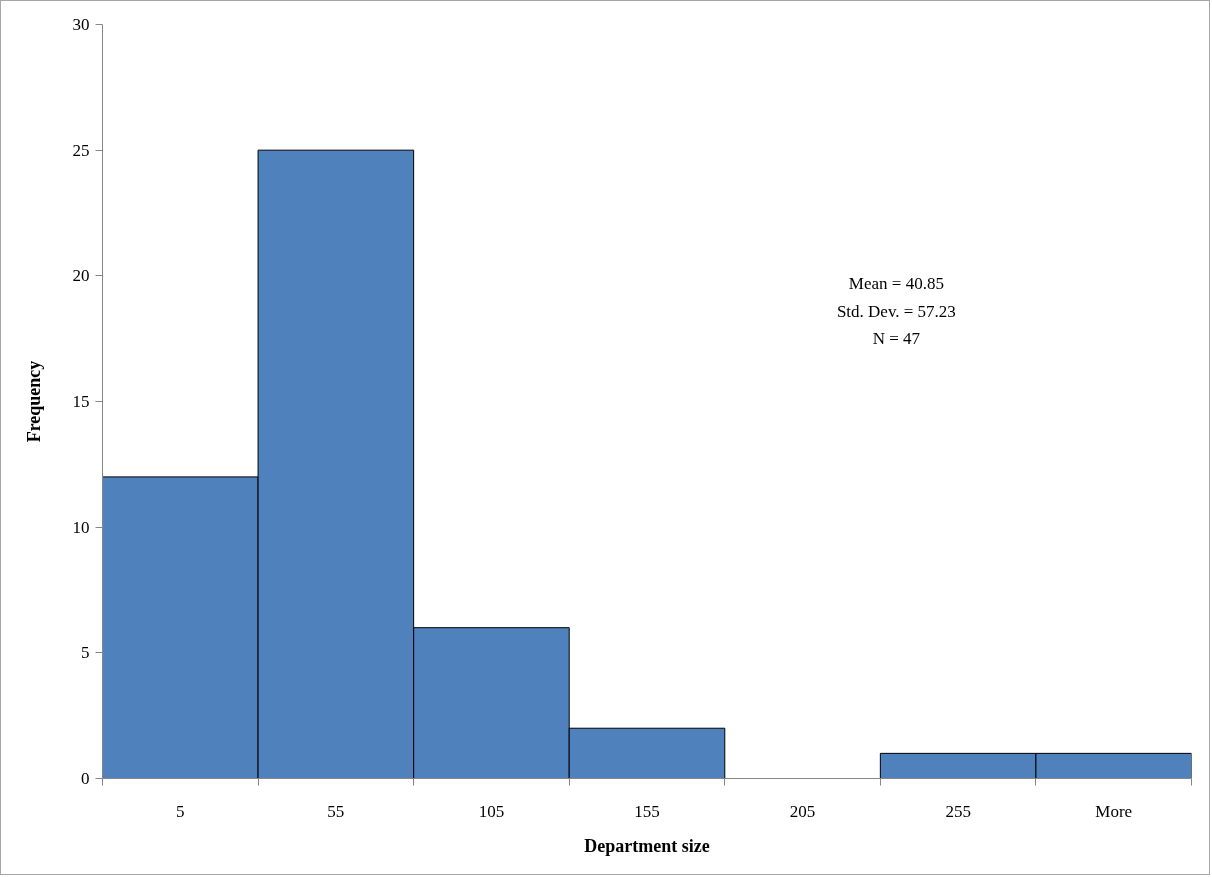 The height and width of the screenshot is (877, 1212). What do you see at coordinates (81, 150) in the screenshot?
I see `y-tick-label: 25` at bounding box center [81, 150].